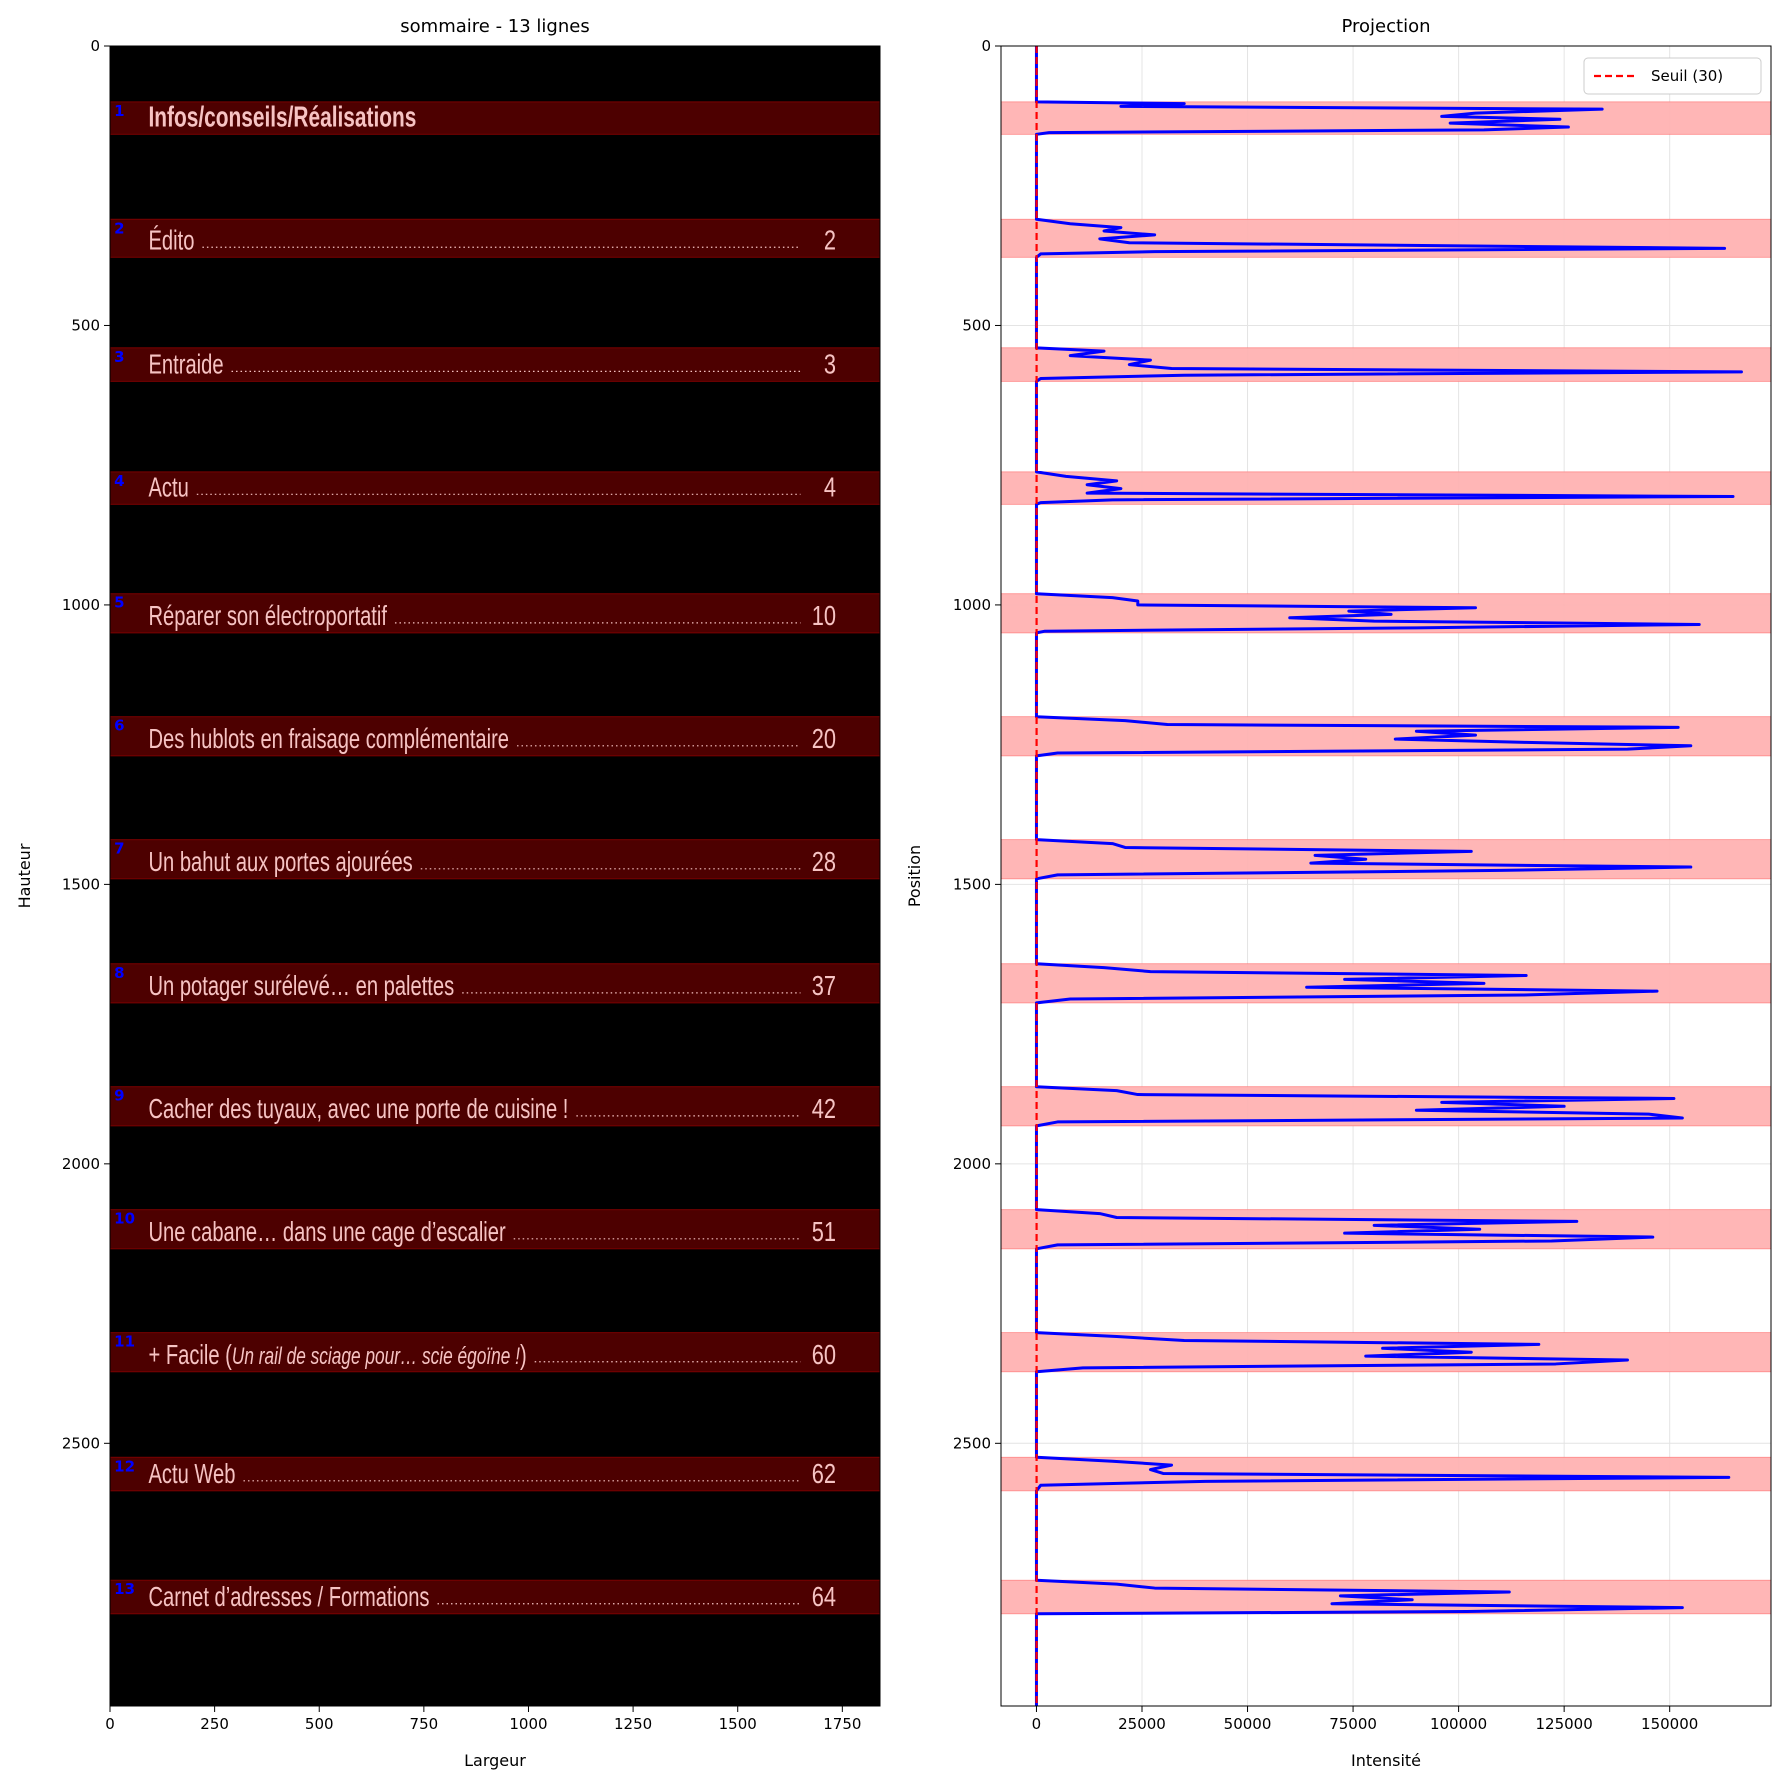 Image resolution: width=1783 pixels, height=1785 pixels. I want to click on line-title: Infos/conseils/Réalisations, so click(283, 117).